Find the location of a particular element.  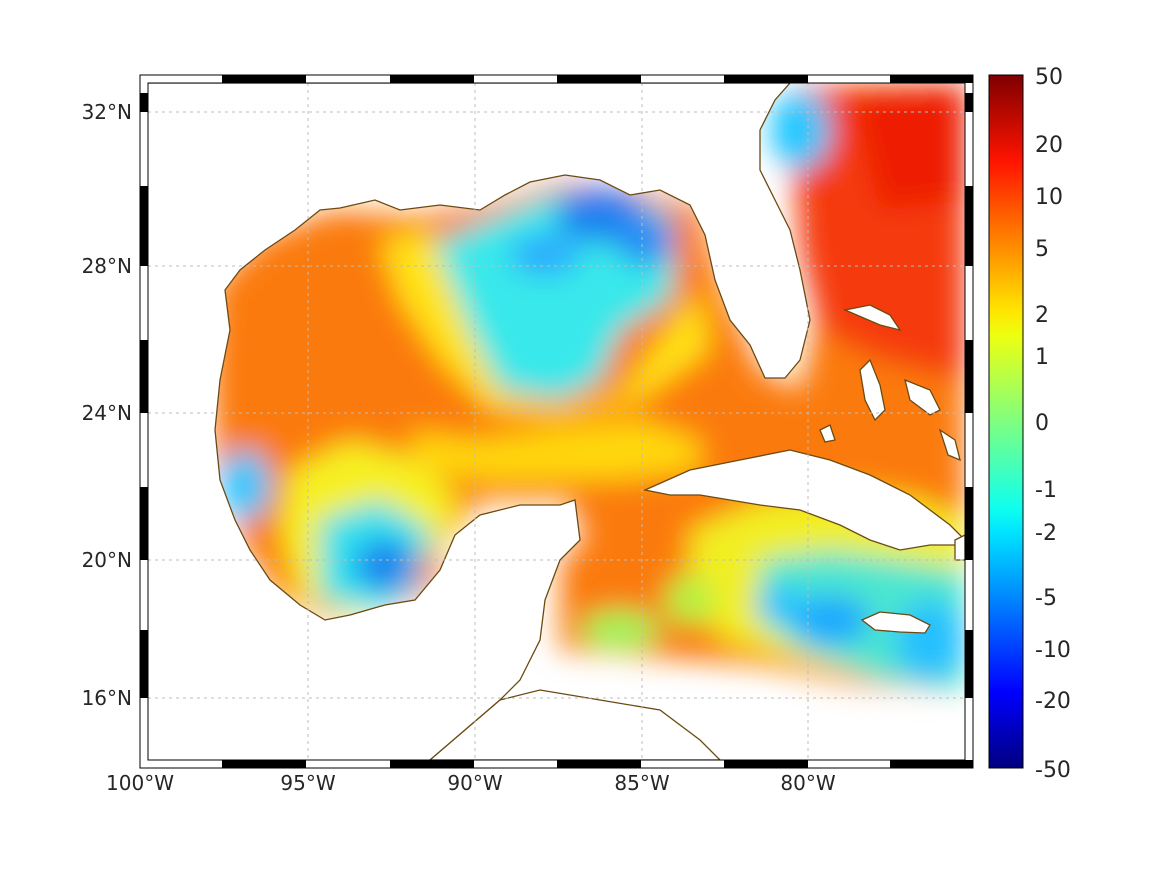

y-tick-label: 16°N is located at coordinates (107, 698).